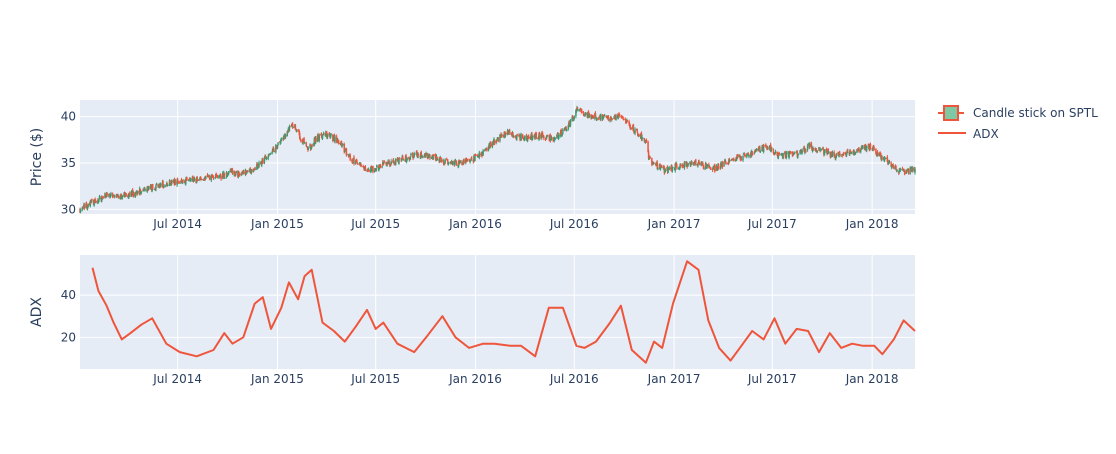 The width and height of the screenshot is (1116, 454). I want to click on legend-item-candle: Candle stick on SPTL, so click(1018, 113).